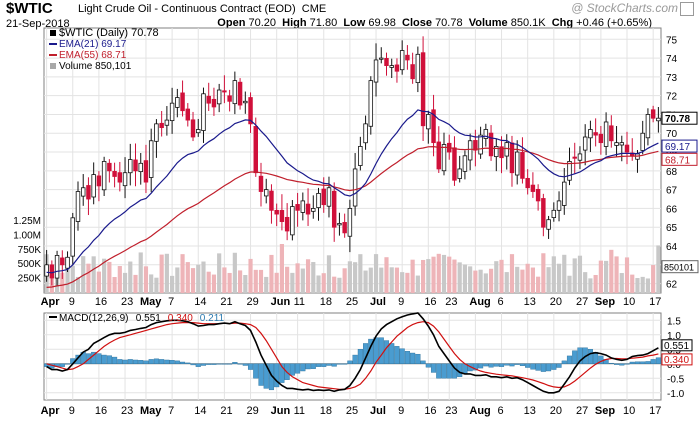  I want to click on price-axis-tick-label: 64, so click(672, 247).